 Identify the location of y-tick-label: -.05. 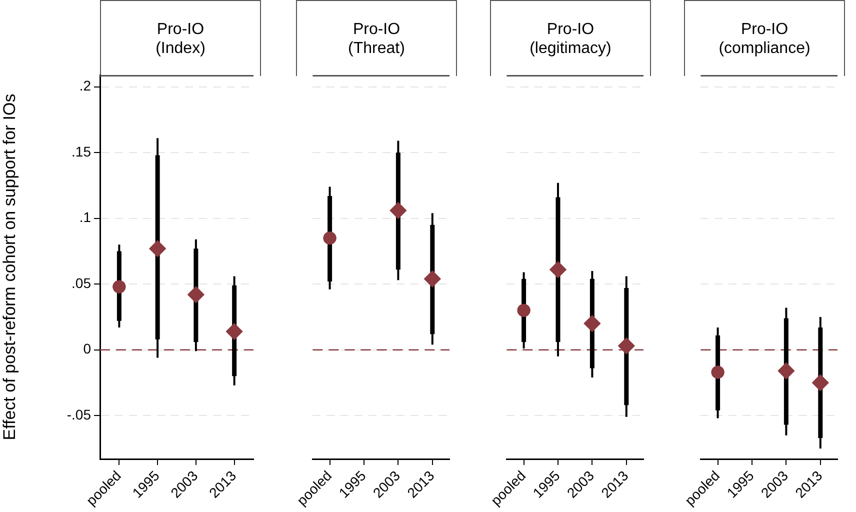
(79, 414).